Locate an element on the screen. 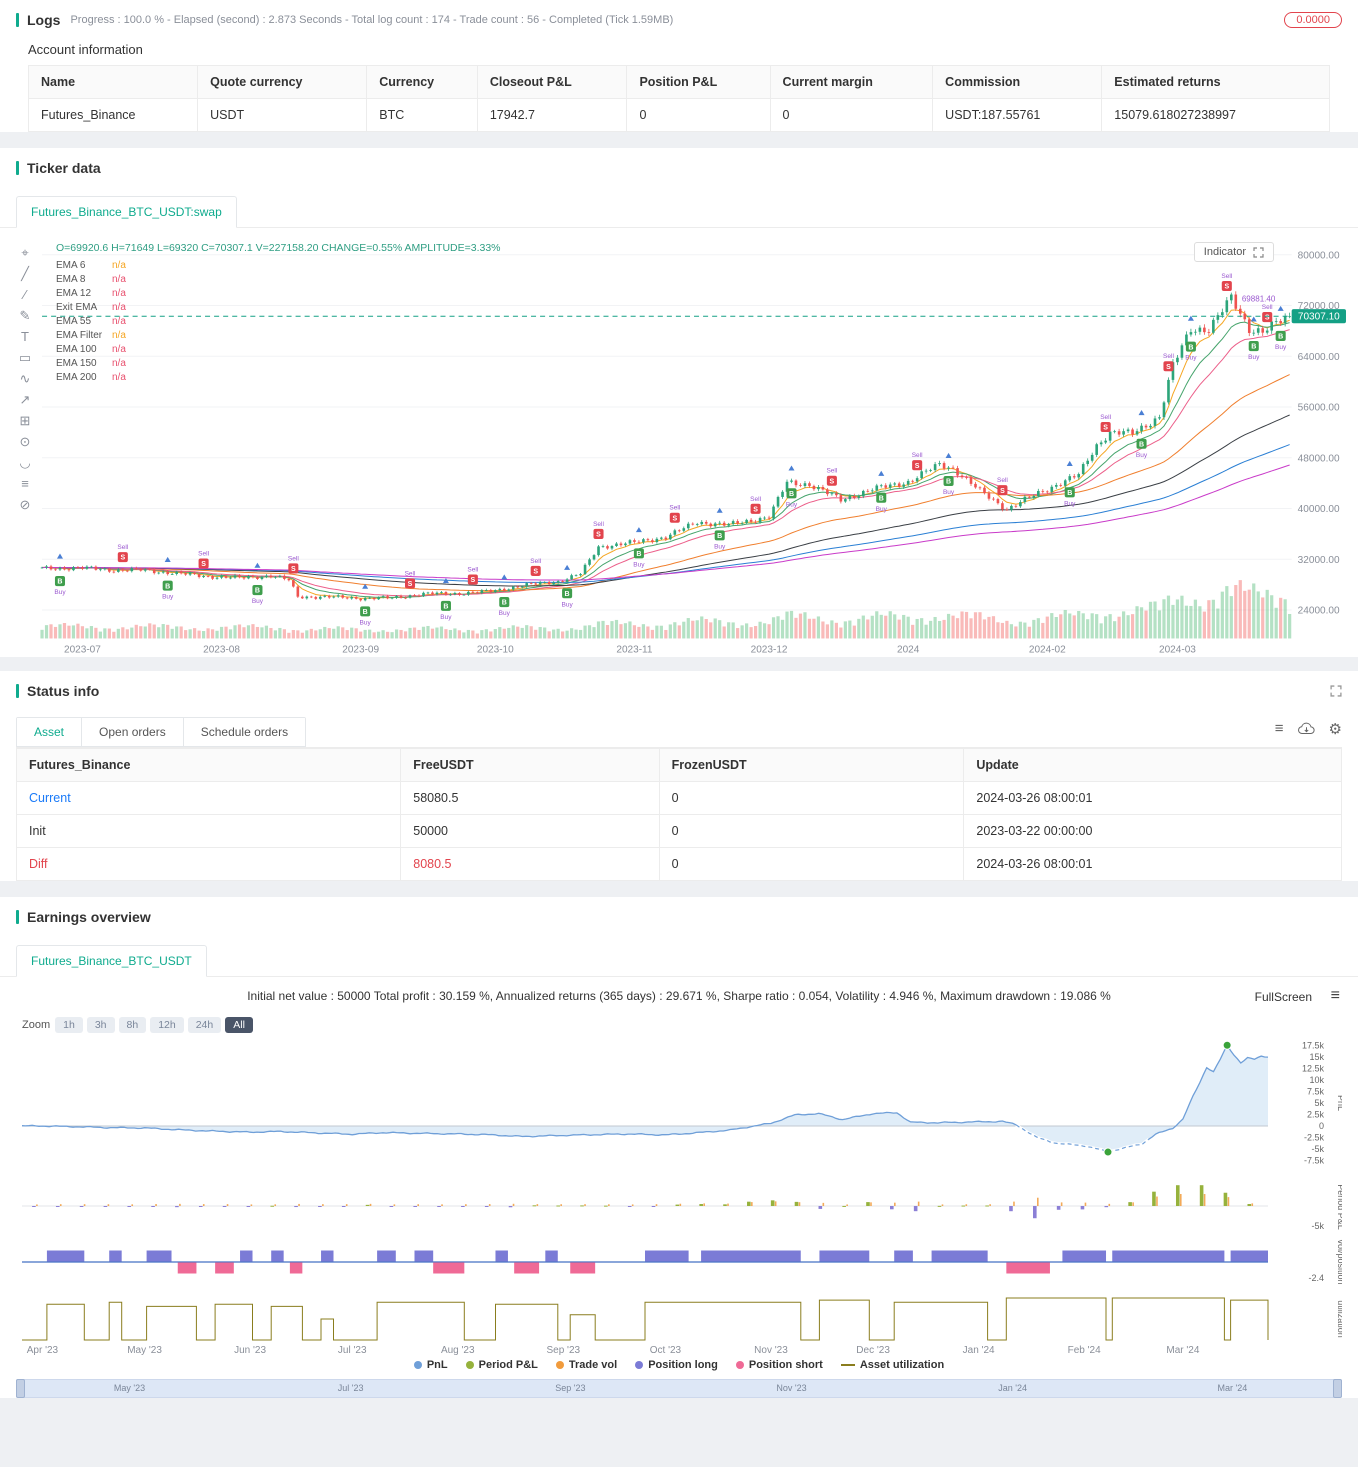 The width and height of the screenshot is (1358, 1467). tab-earnings-symbol: Futures_Binance_BTC_USDT is located at coordinates (111, 960).